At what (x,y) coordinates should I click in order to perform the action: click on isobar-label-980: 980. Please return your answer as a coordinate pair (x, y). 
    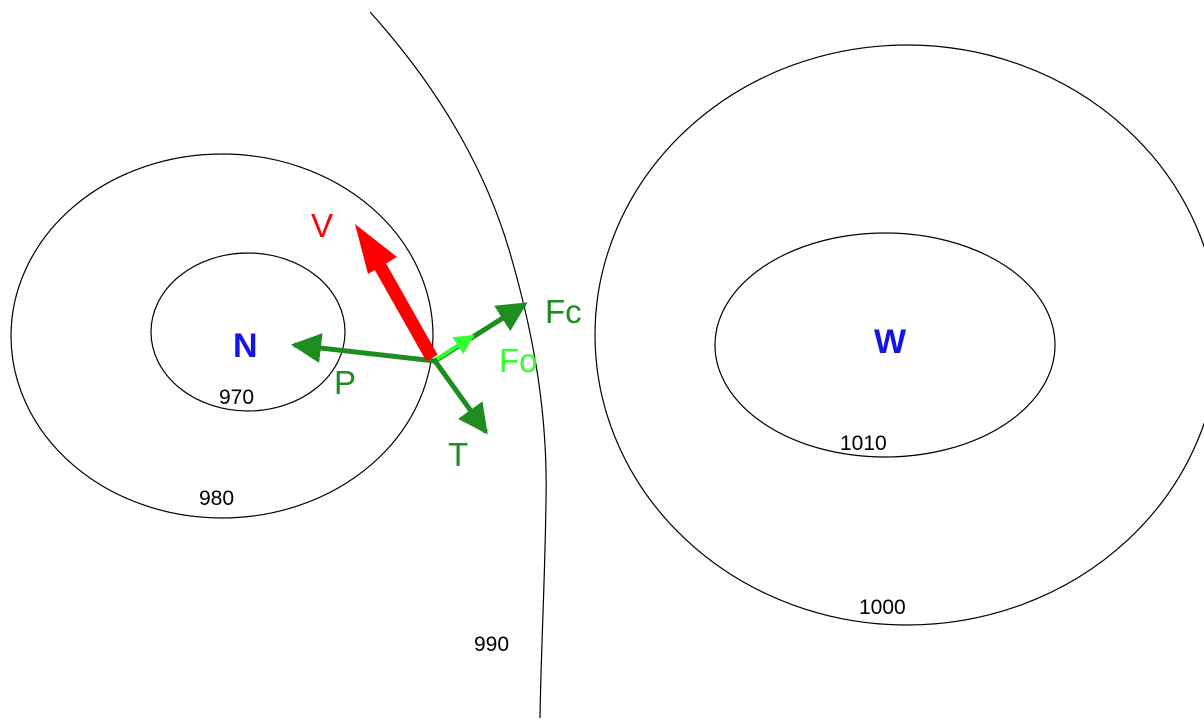
    Looking at the image, I should click on (216, 498).